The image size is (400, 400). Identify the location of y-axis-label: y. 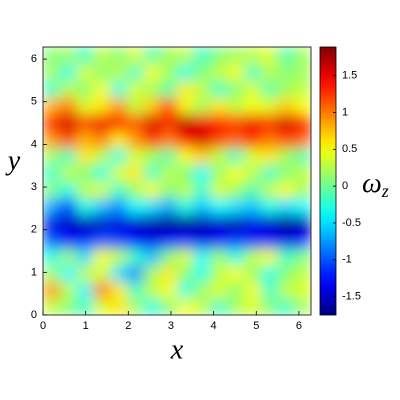
(13, 160).